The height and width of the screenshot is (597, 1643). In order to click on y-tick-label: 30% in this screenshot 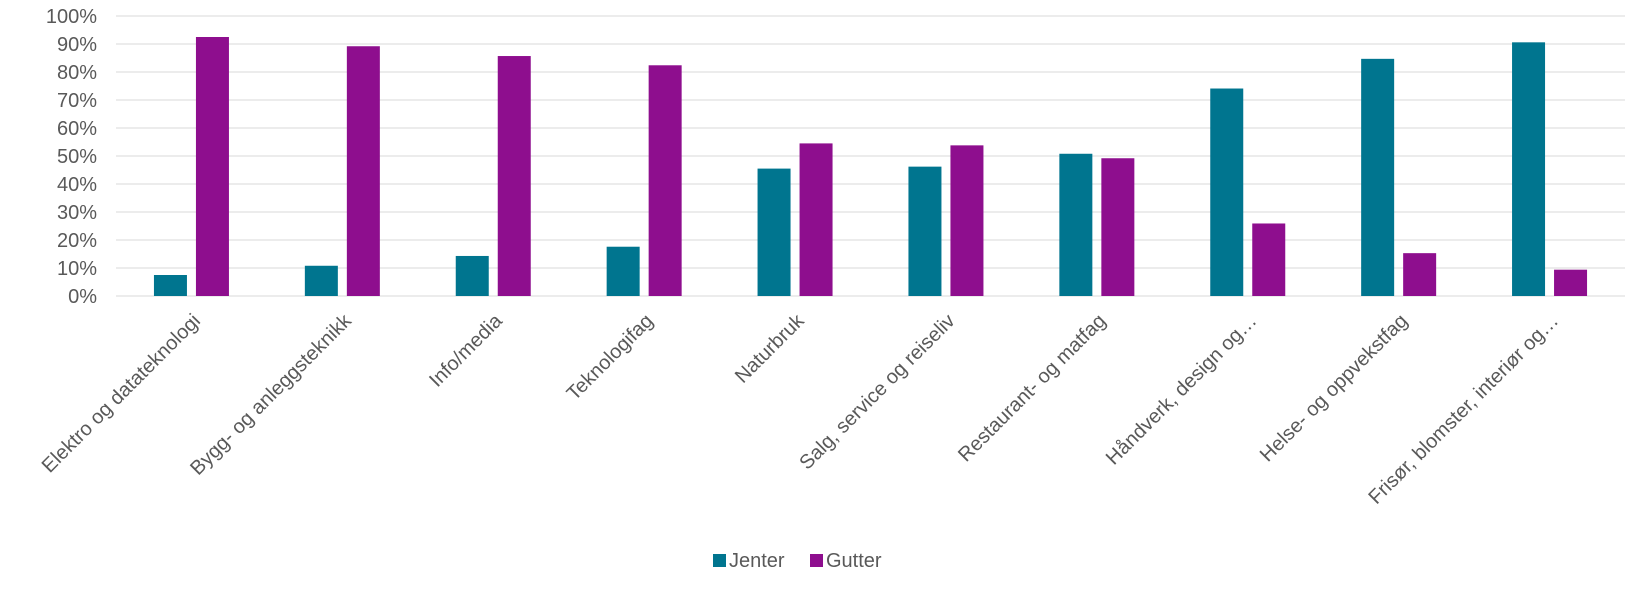, I will do `click(77, 213)`.